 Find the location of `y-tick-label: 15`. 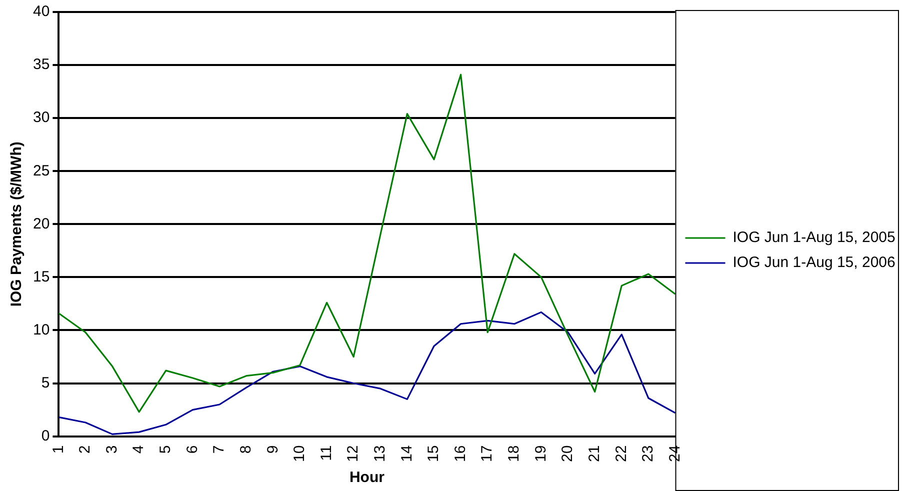

y-tick-label: 15 is located at coordinates (41, 277).